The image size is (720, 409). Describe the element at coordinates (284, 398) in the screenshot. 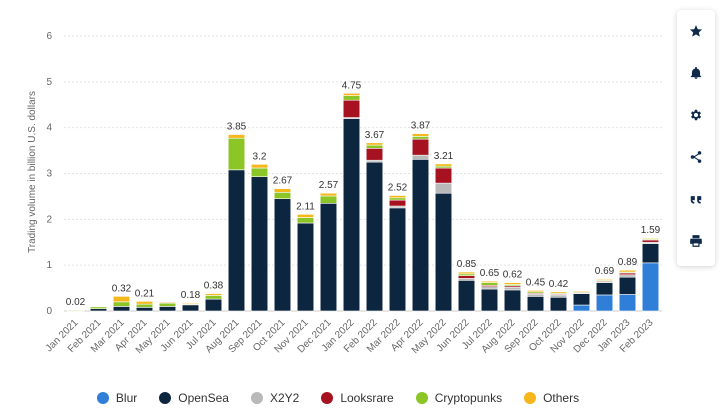

I see `legend-label: X2Y2` at that location.